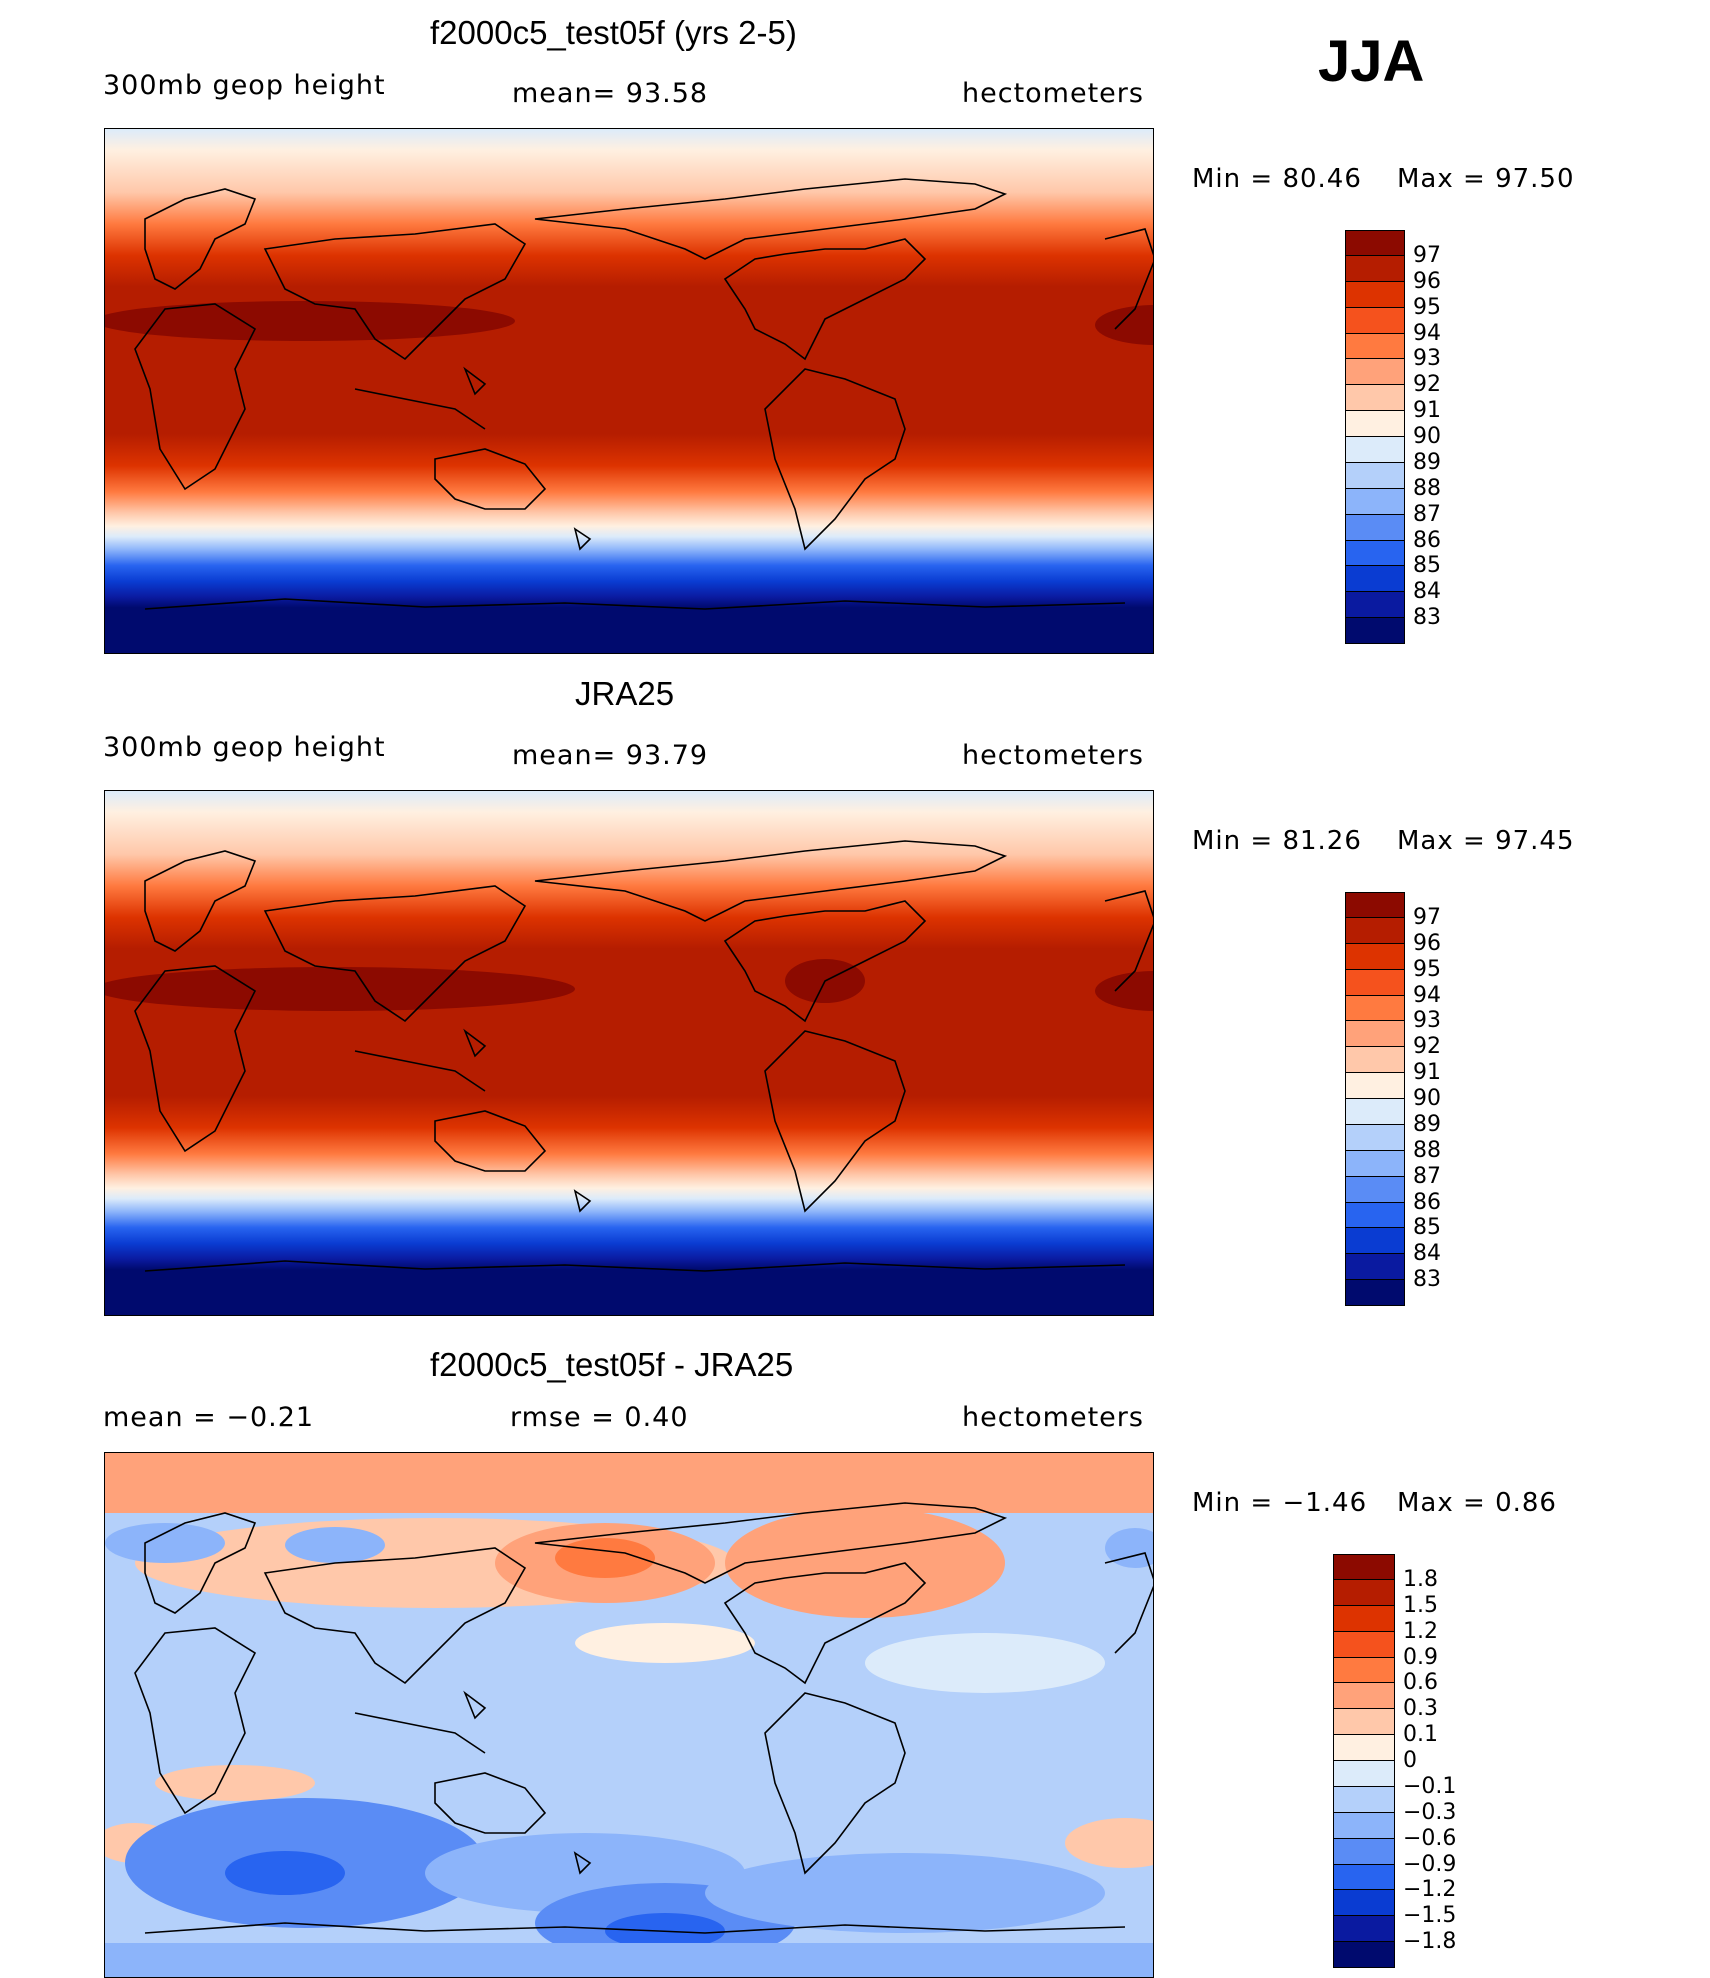 The width and height of the screenshot is (1710, 1978). Describe the element at coordinates (1420, 1579) in the screenshot. I see `colorbar-label: 1.8` at that location.